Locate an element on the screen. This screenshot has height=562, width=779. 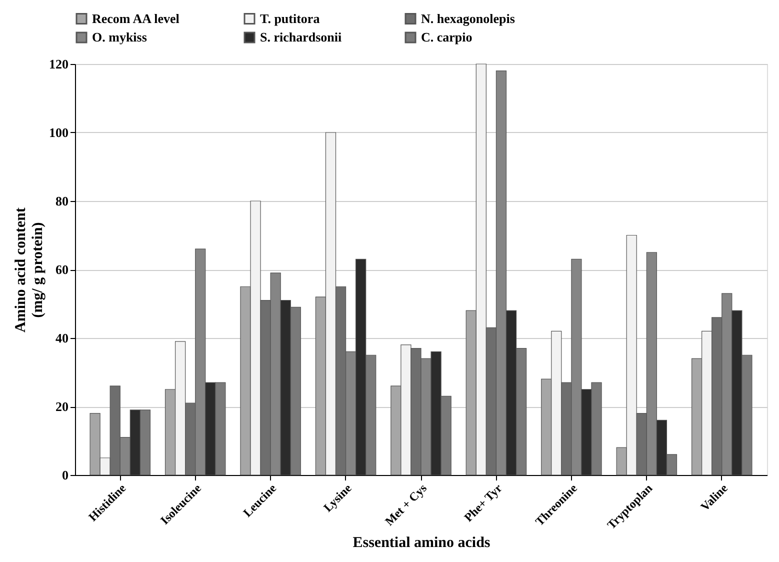
x-tick-label: Met + Cys is located at coordinates (406, 504).